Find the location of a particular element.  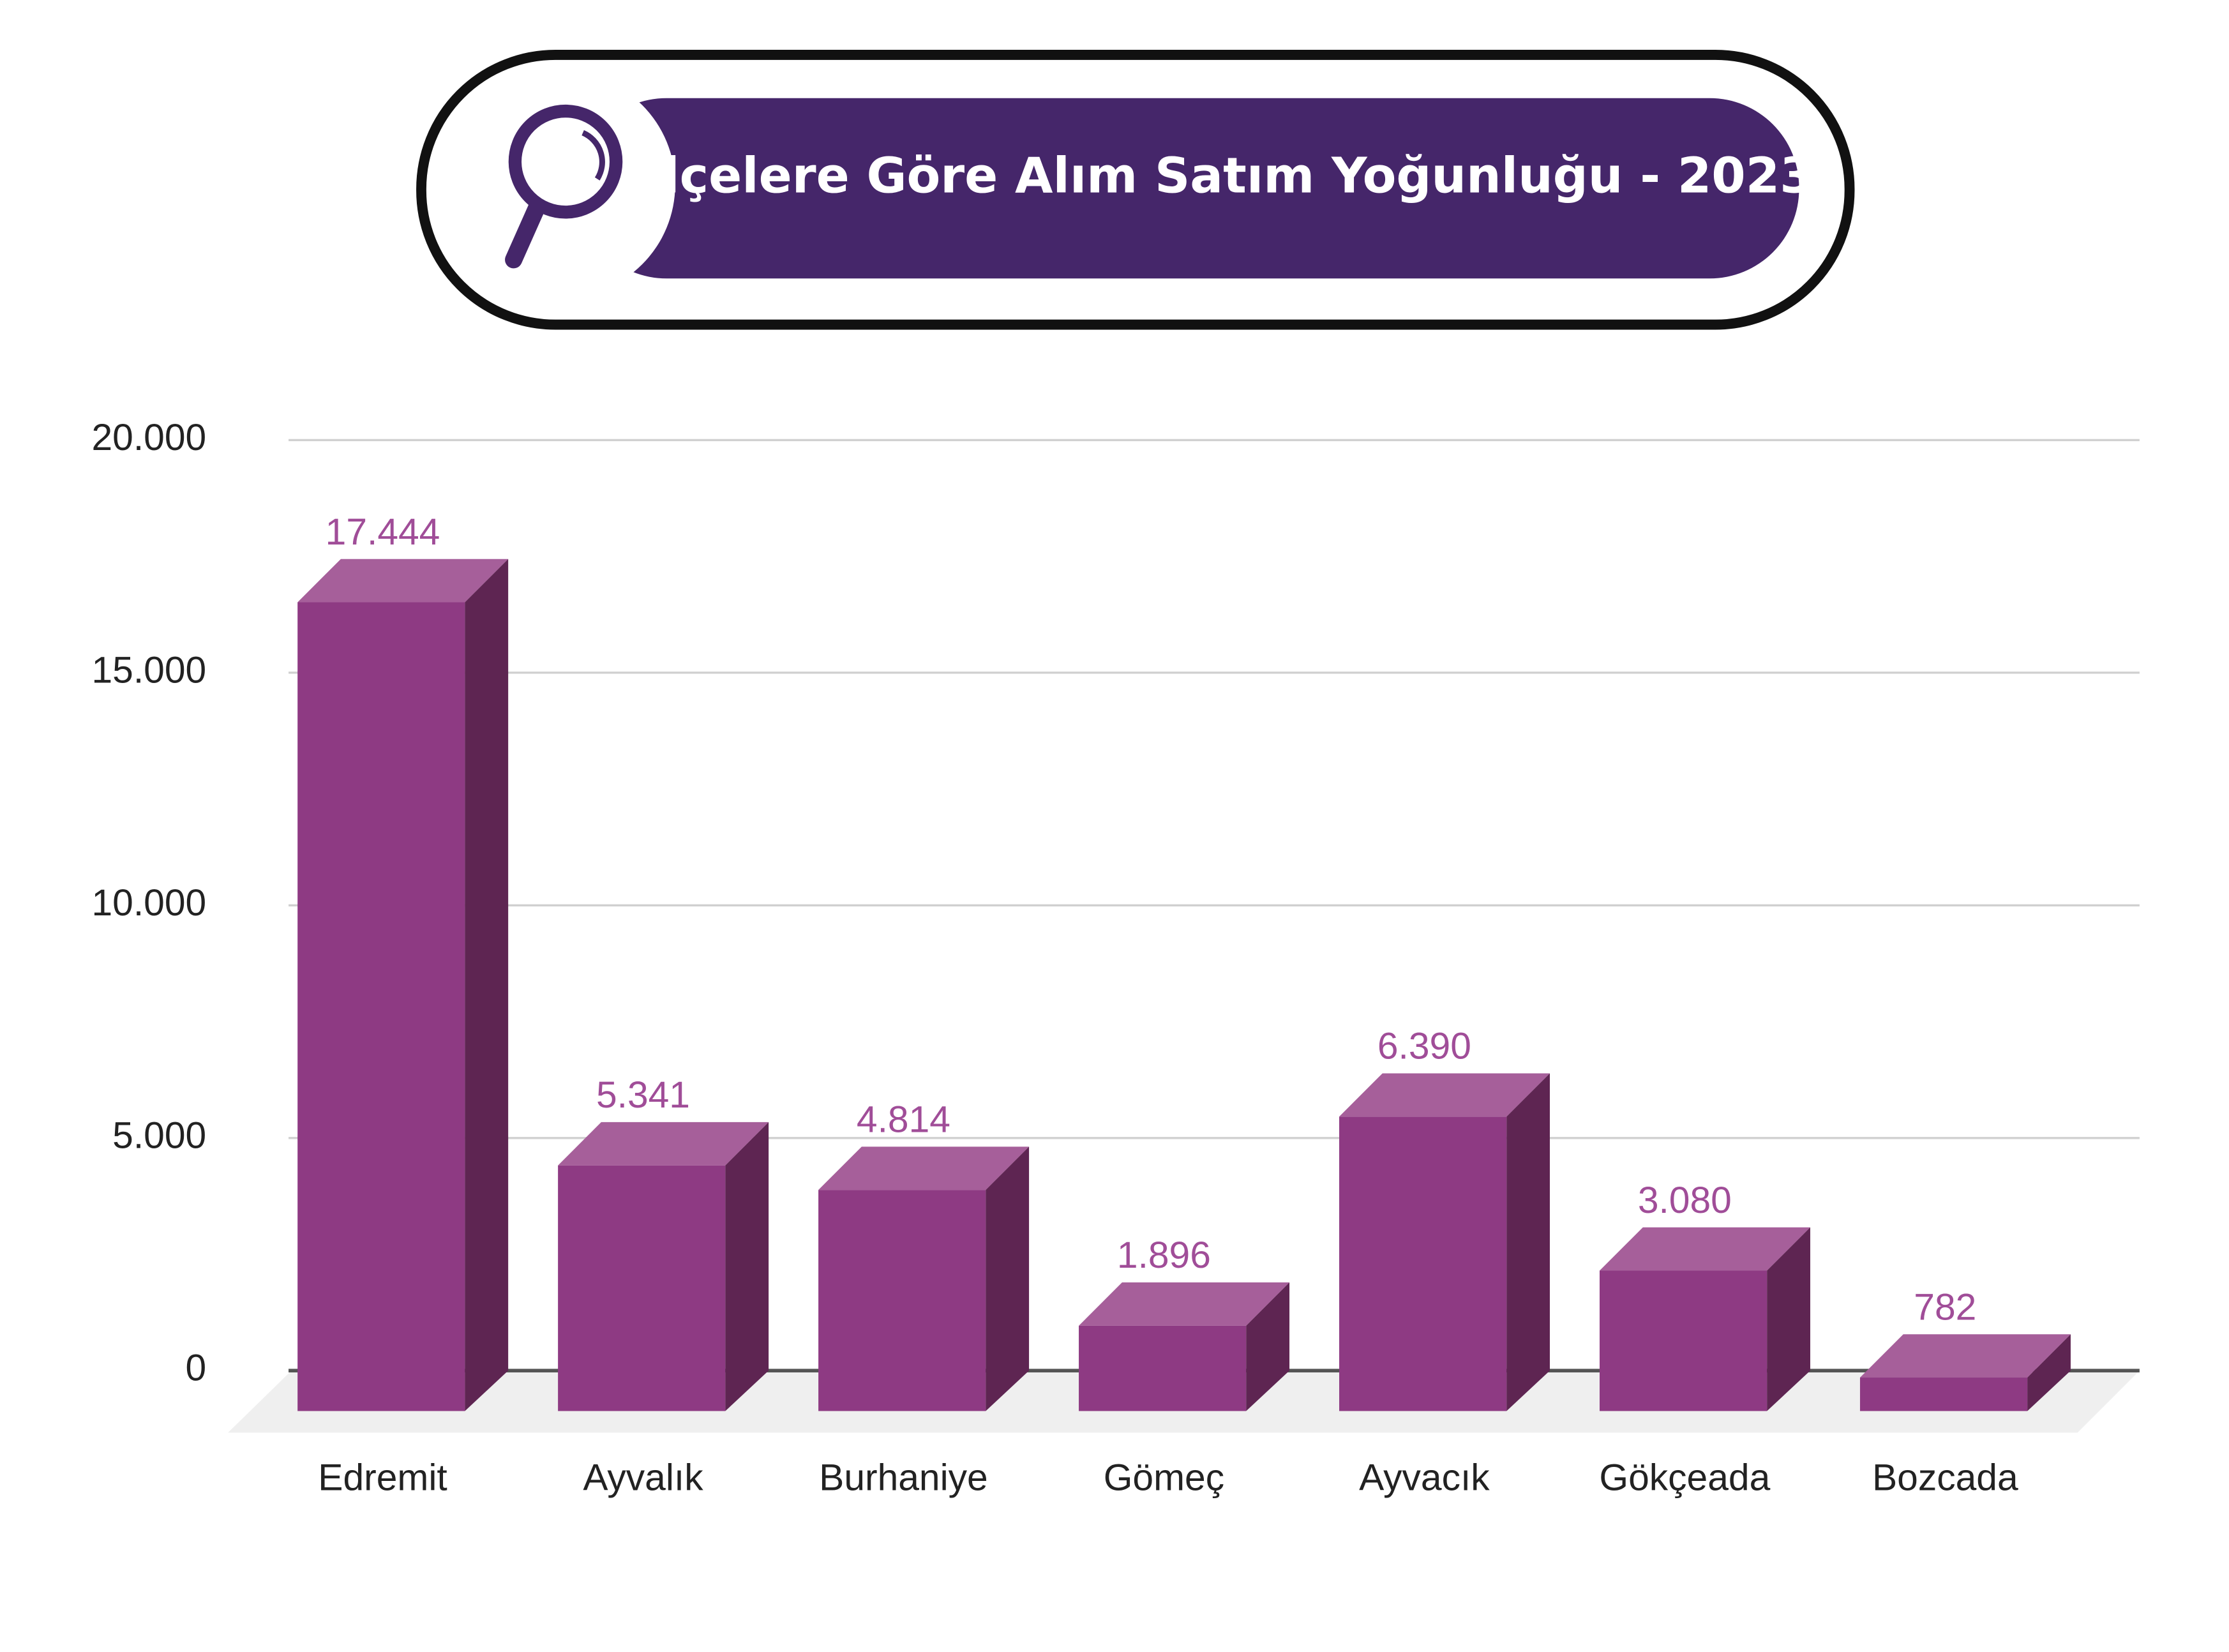

value-label: 1.896 is located at coordinates (1164, 1255).